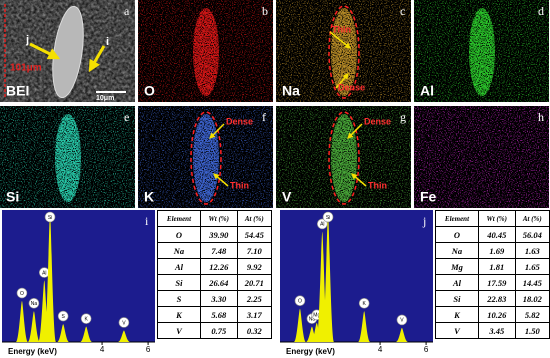 This screenshot has width=550, height=358. Describe the element at coordinates (496, 234) in the screenshot. I see `table-cell: 40.45` at that location.